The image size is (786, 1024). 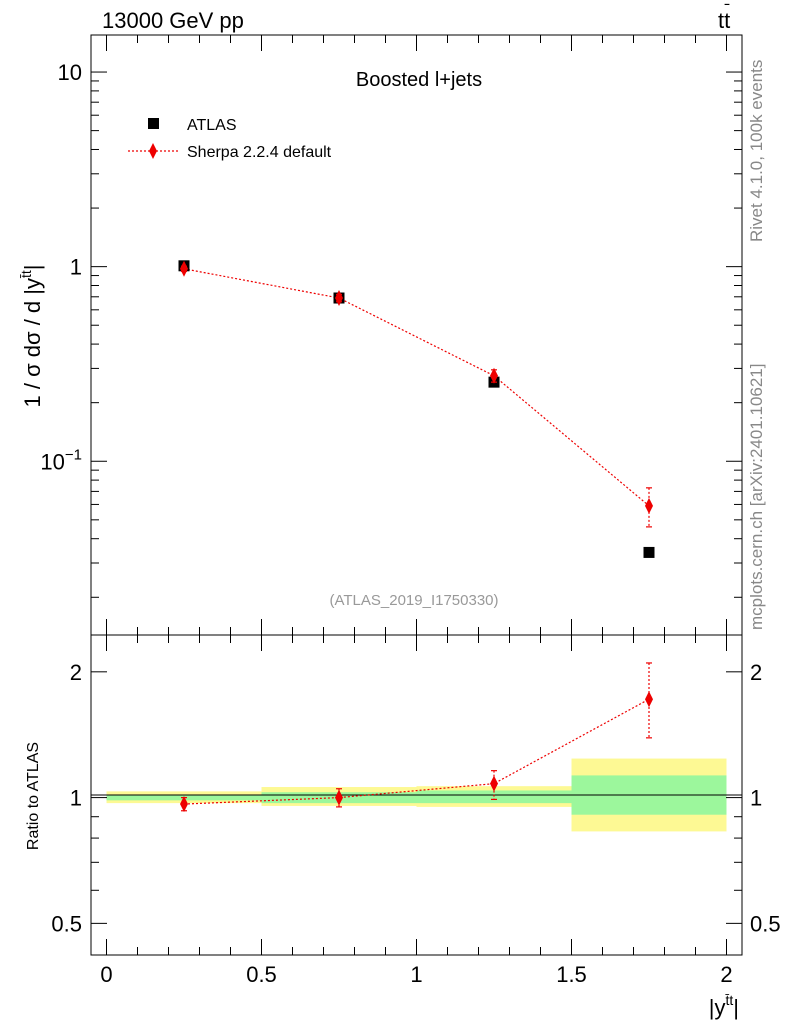 I want to click on legend-atlas-label: ATLAS, so click(x=212, y=125).